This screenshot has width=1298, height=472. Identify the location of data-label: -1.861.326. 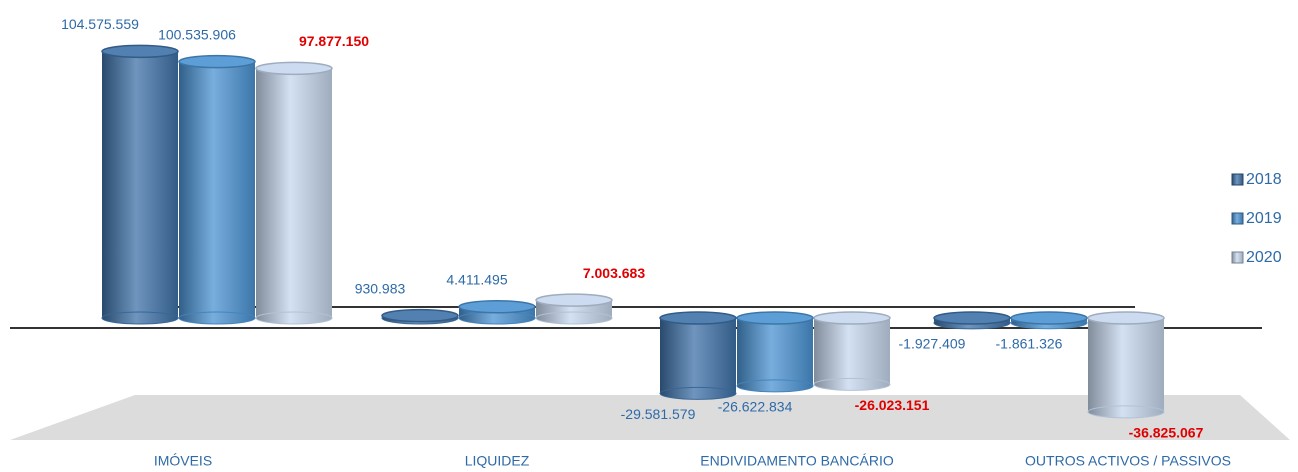
(1029, 343).